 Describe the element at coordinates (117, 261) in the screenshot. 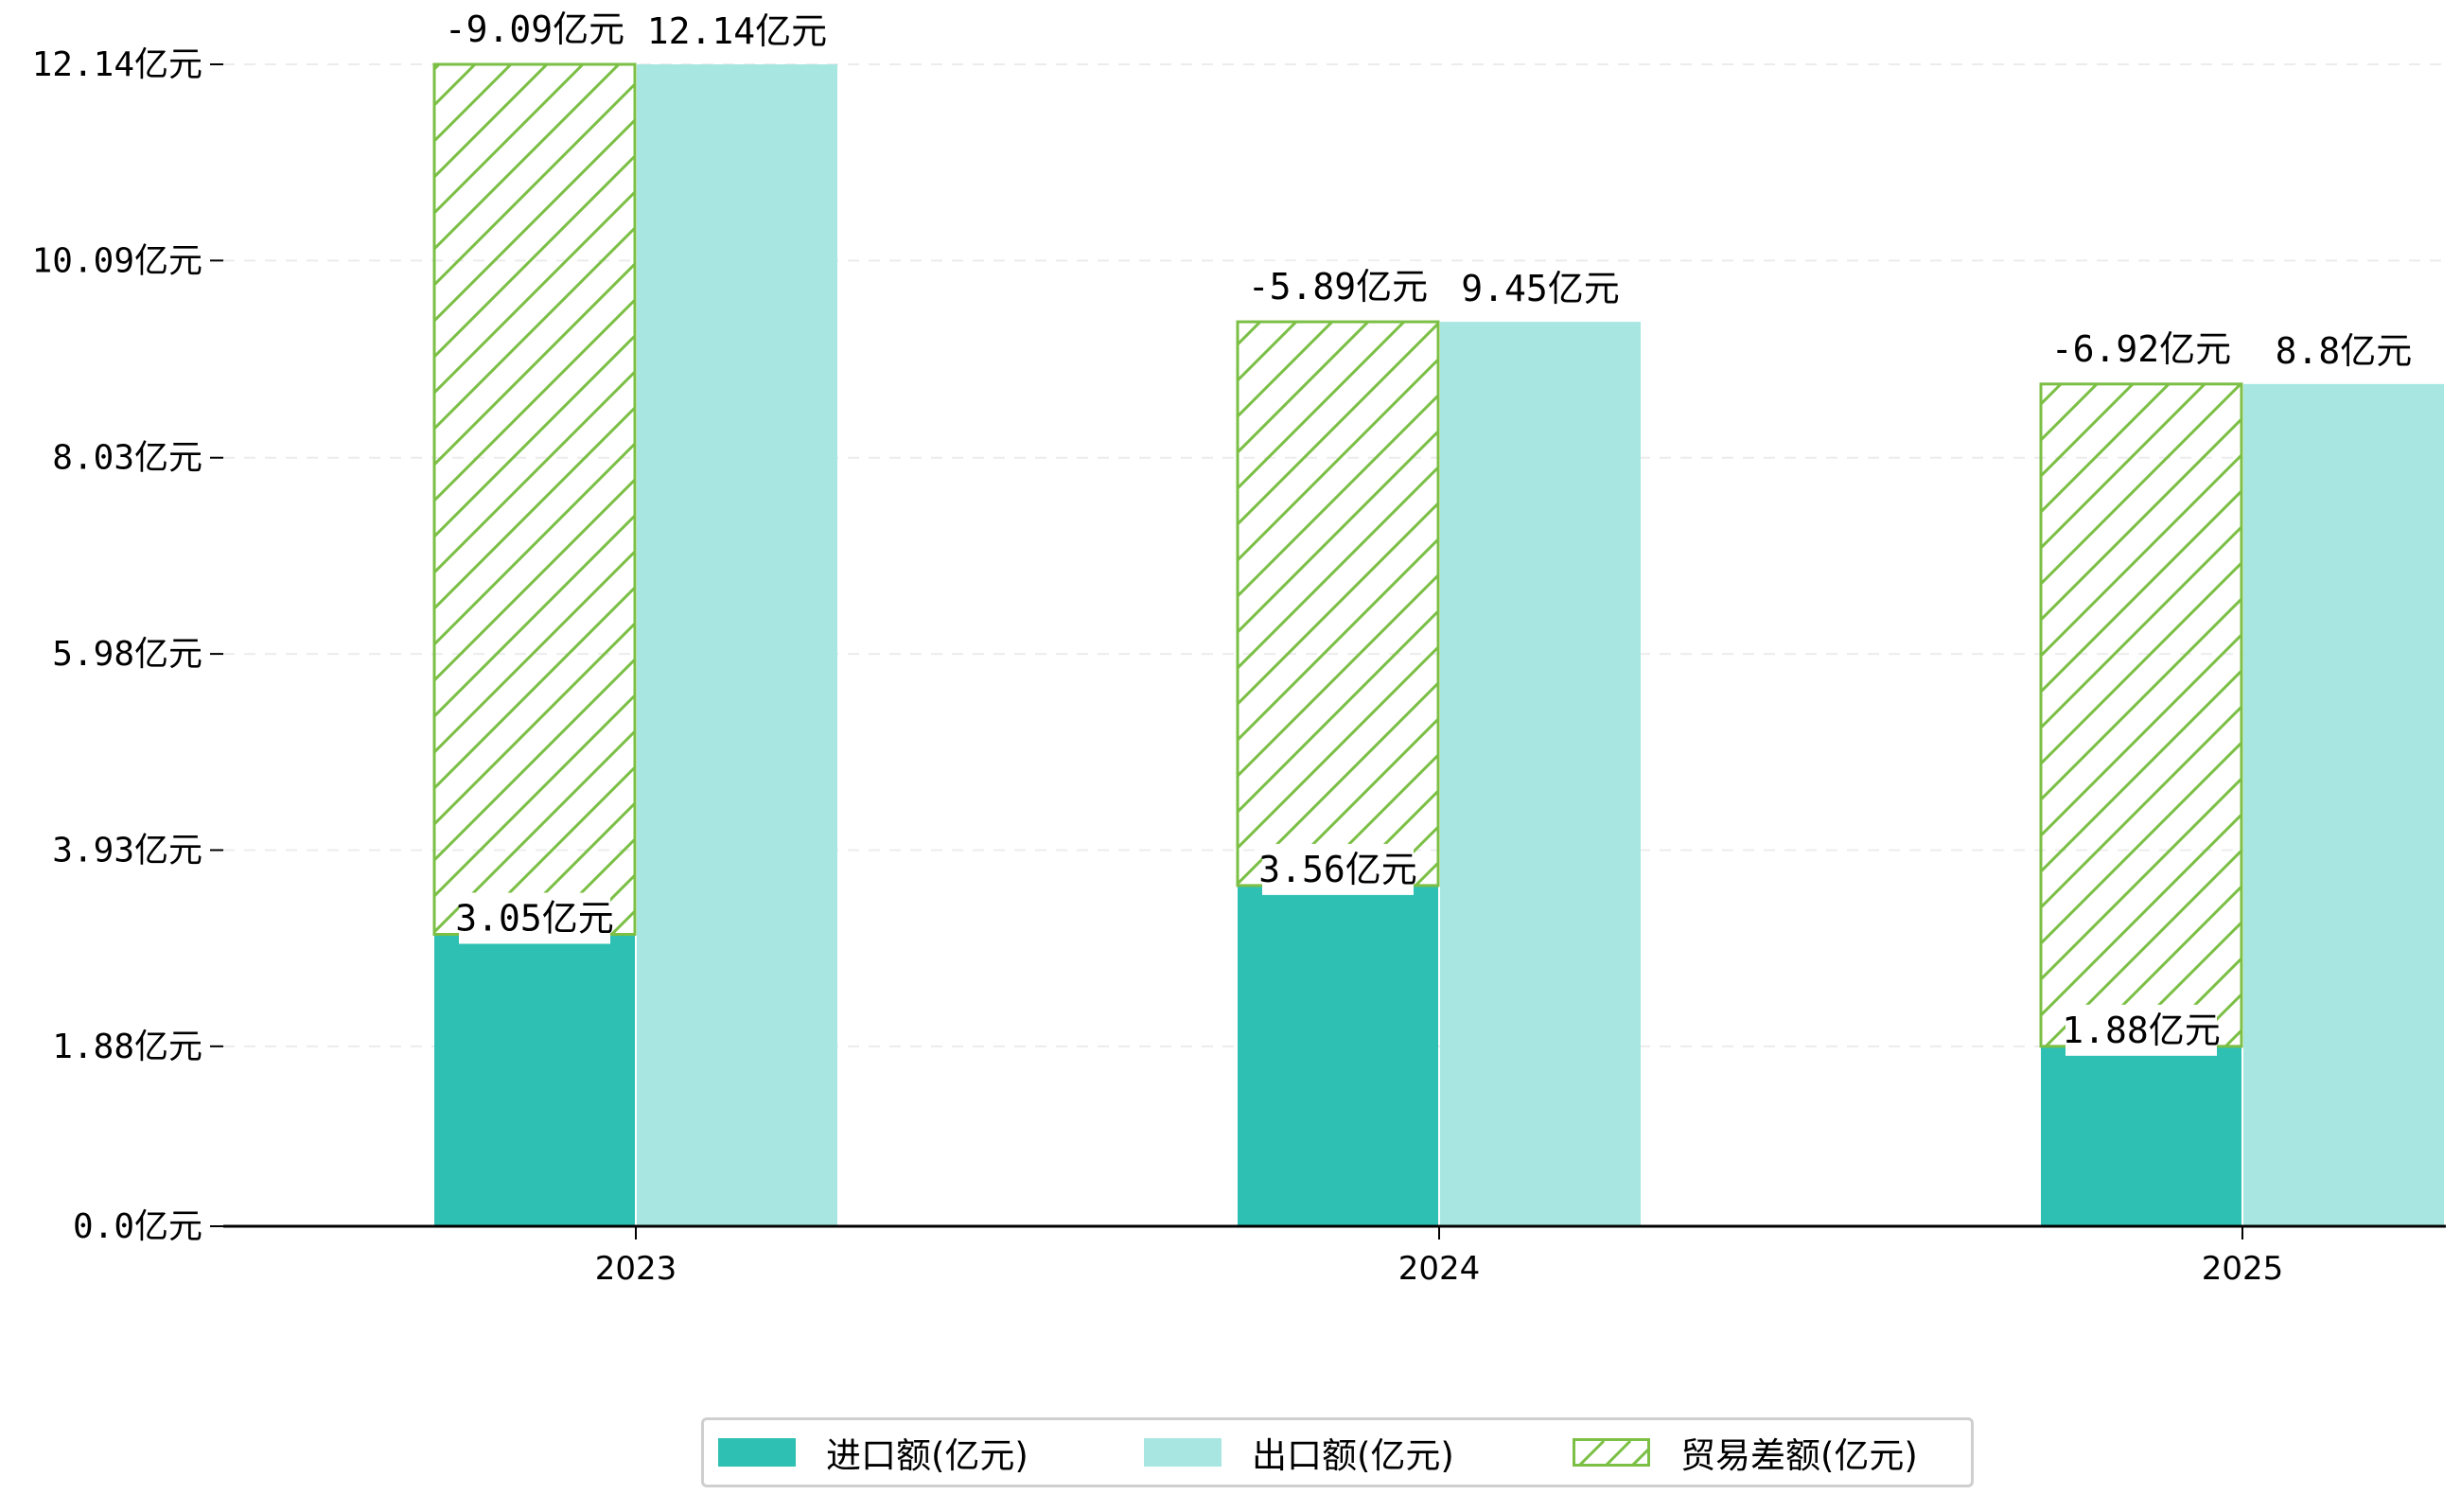

I see `y-tick-label: 10.09亿元` at that location.